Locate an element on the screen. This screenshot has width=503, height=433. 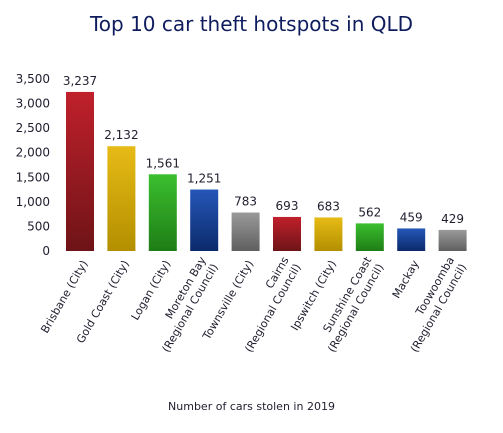
value-label: 693 is located at coordinates (287, 206).